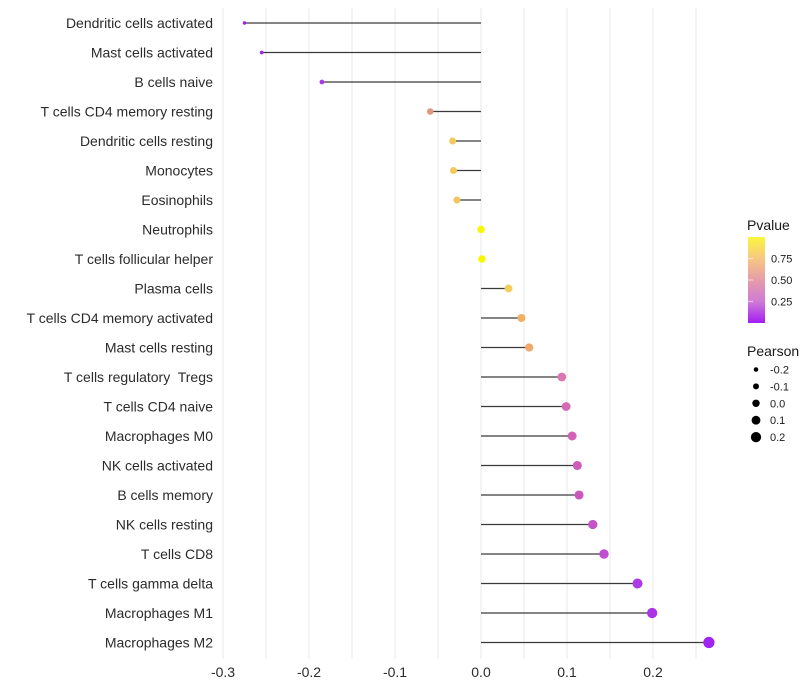  I want to click on pearson-legend-label: 0.0, so click(777, 404).